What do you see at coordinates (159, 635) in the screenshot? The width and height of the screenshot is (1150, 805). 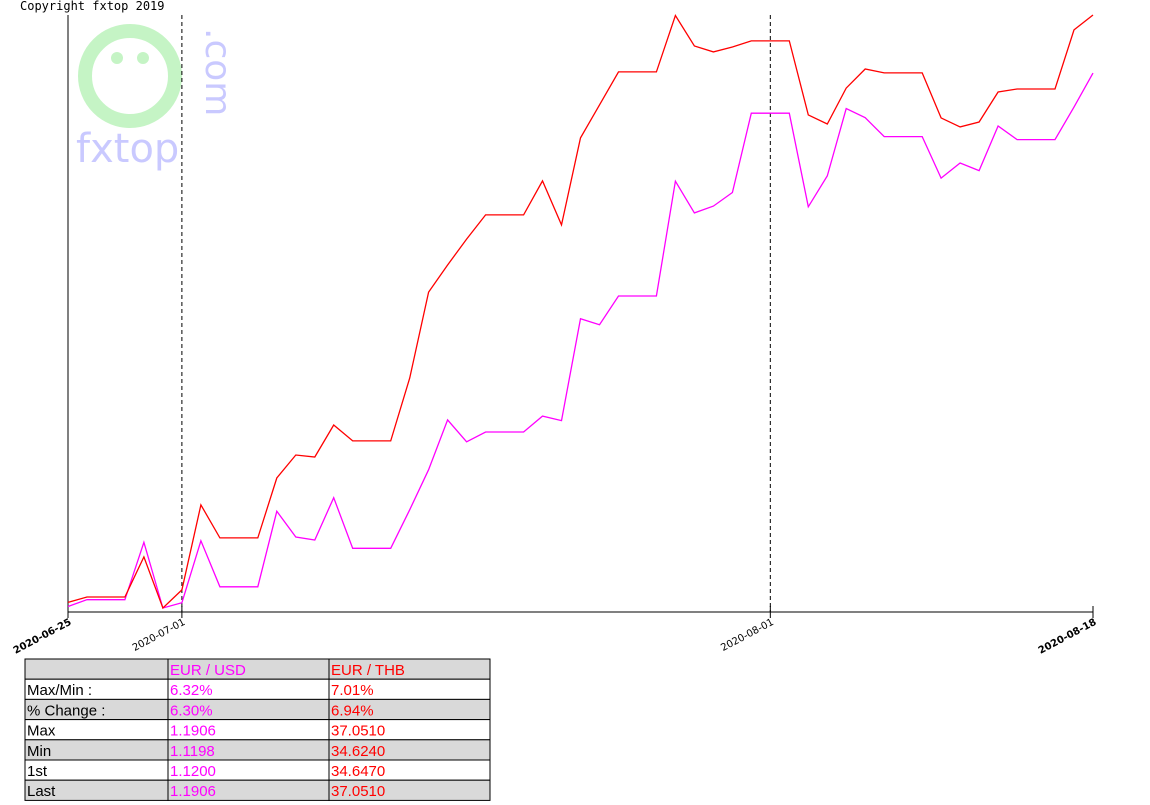 I see `x-tick-label: 2020-07-01` at bounding box center [159, 635].